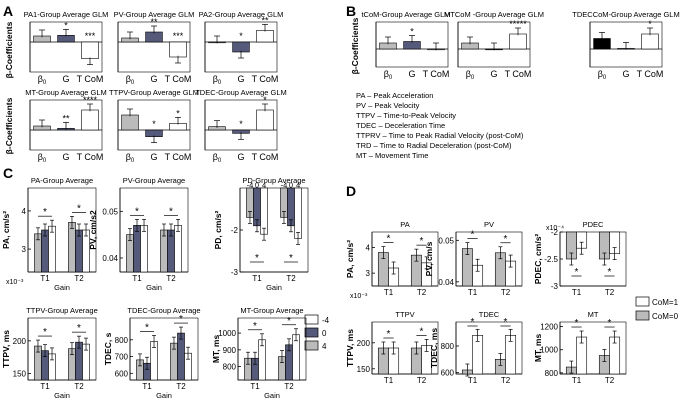 This screenshot has height=405, width=685. Describe the element at coordinates (351, 11) in the screenshot. I see `panel-label-b: B` at that location.